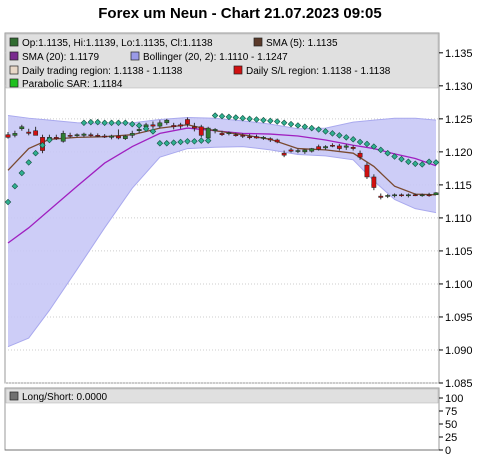  What do you see at coordinates (451, 425) in the screenshot?
I see `indicator-y-tick-label: 50` at bounding box center [451, 425].